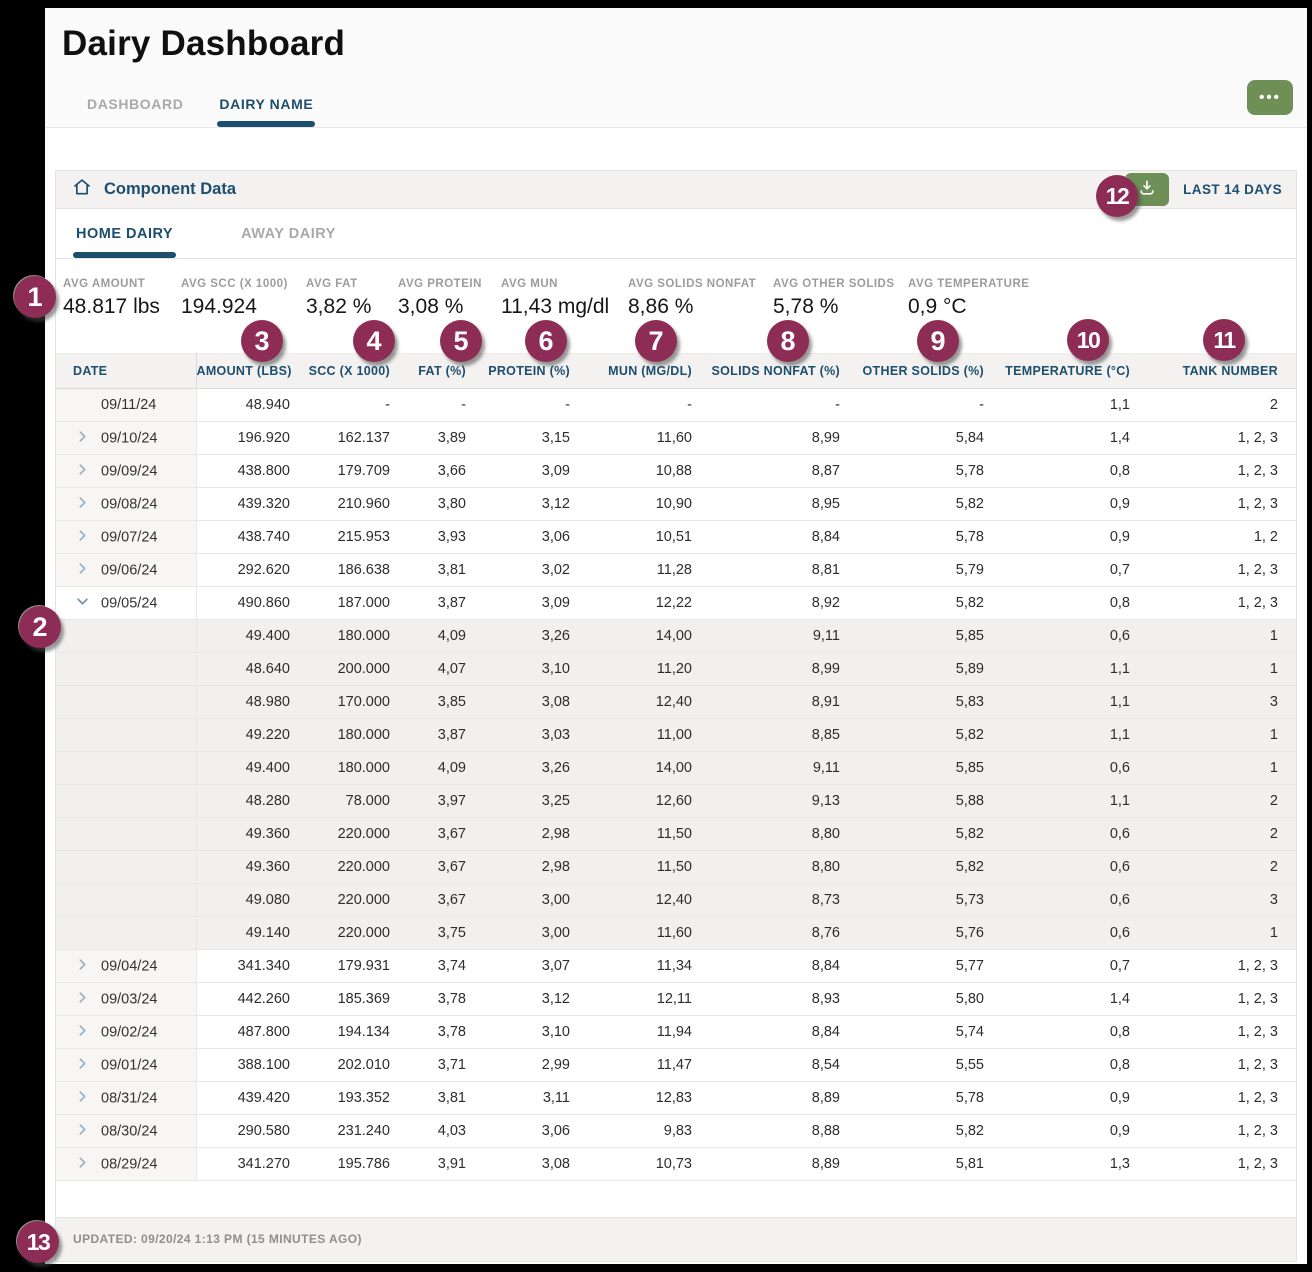 This screenshot has width=1312, height=1272. I want to click on stat-avg-protein: AVG PROTEIN 3,08 %, so click(440, 298).